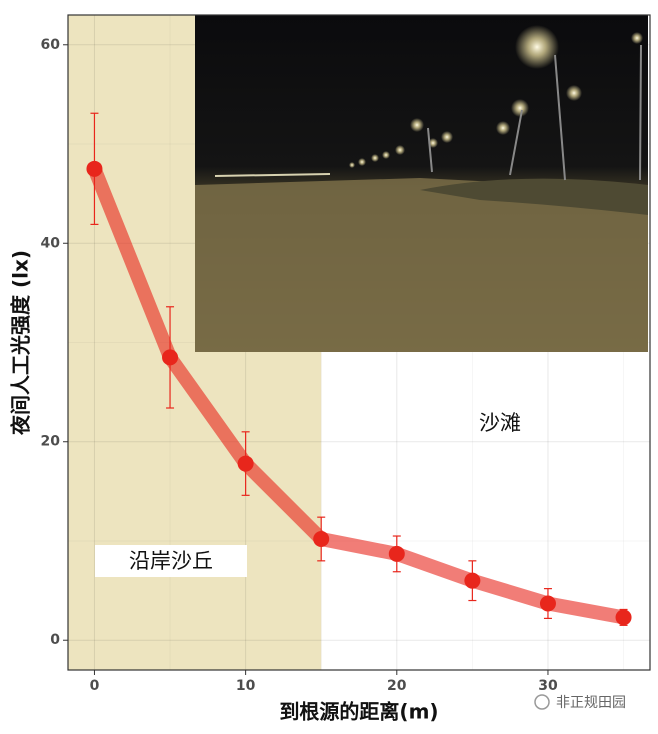  I want to click on photo-shore-lights, so click(272, 175).